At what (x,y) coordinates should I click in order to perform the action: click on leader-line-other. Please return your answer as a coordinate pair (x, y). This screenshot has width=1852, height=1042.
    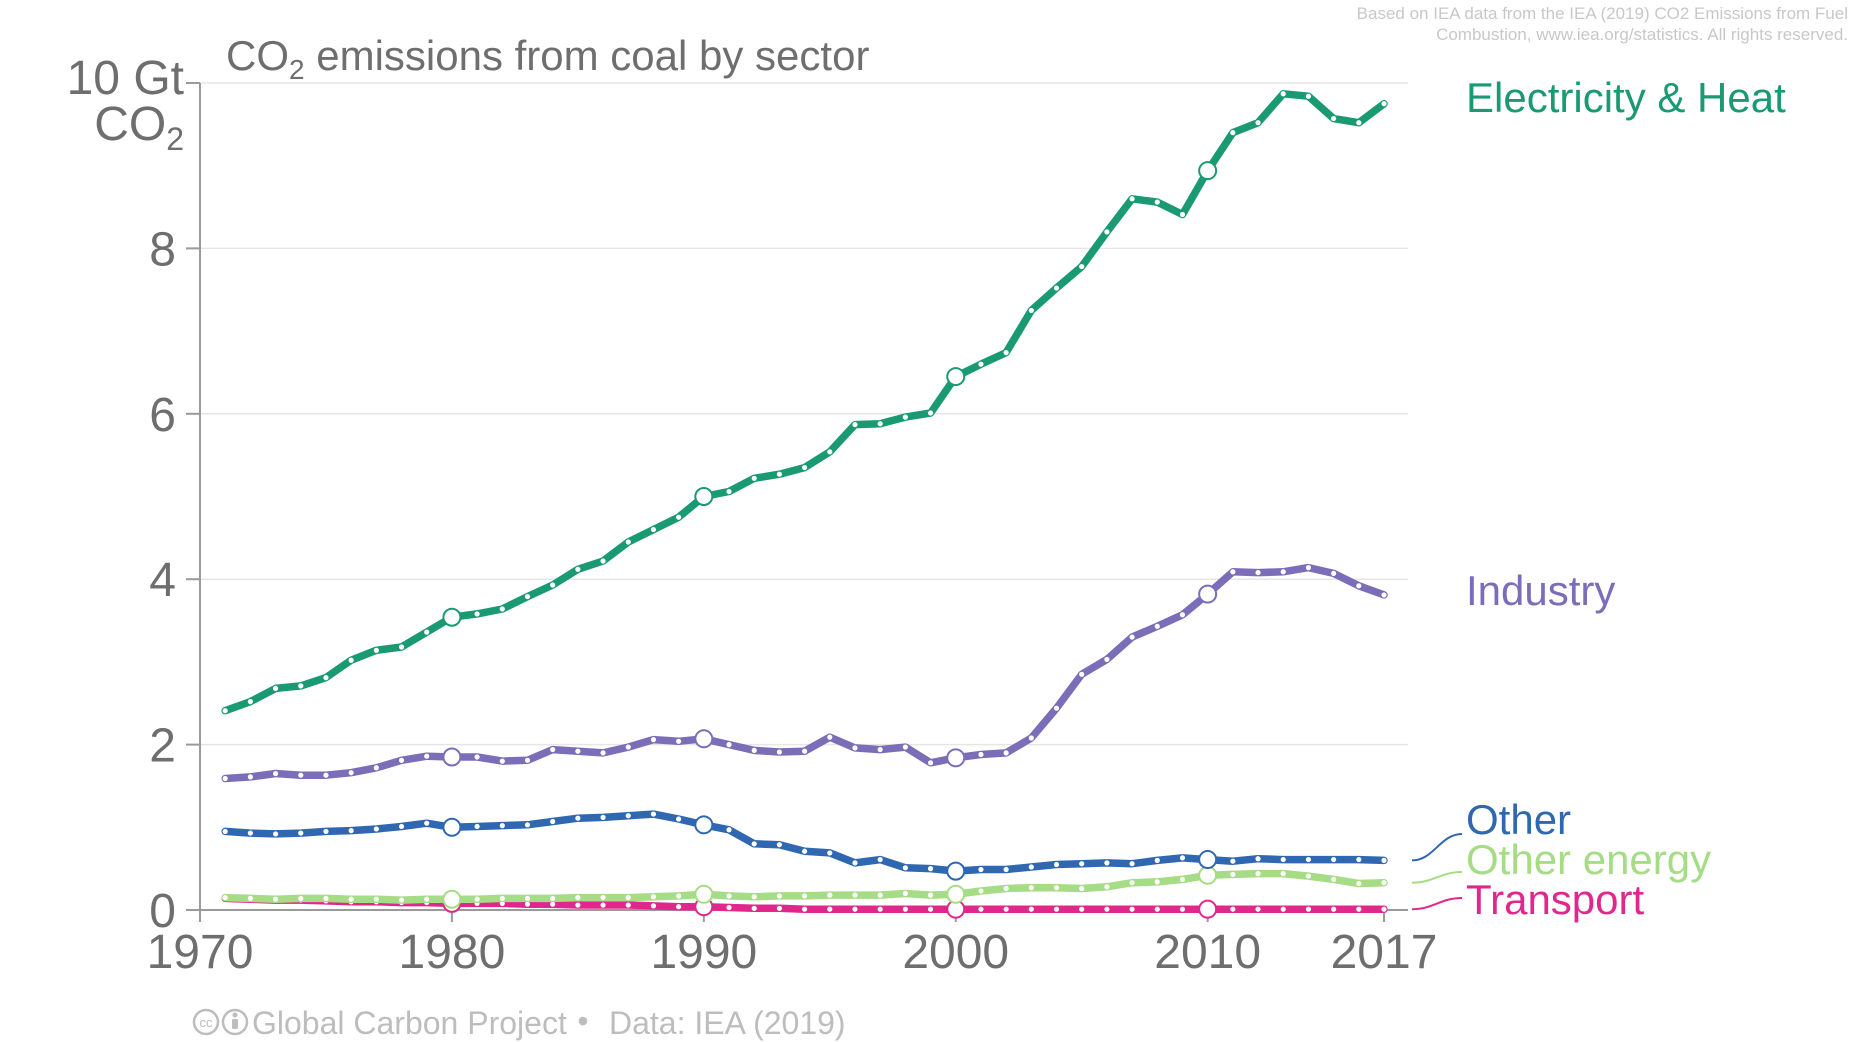
    Looking at the image, I should click on (1437, 847).